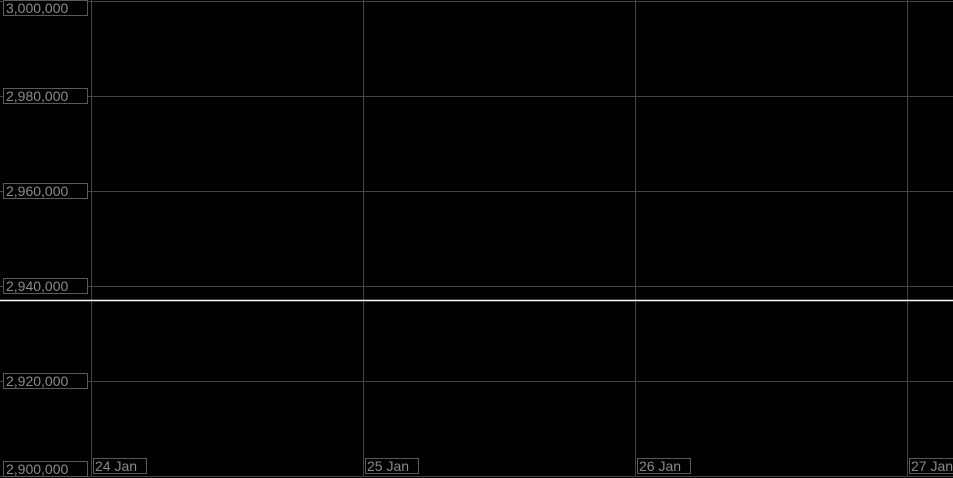 This screenshot has height=478, width=953. What do you see at coordinates (37, 381) in the screenshot?
I see `y-tick-label: 2,920,000` at bounding box center [37, 381].